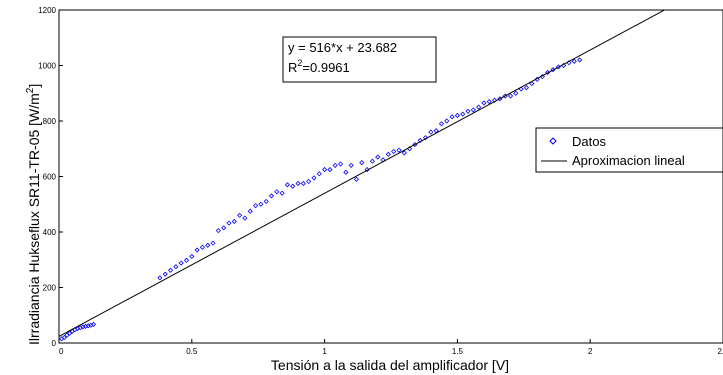 This screenshot has width=723, height=375. What do you see at coordinates (553, 141) in the screenshot?
I see `legend-marker-diamond` at bounding box center [553, 141].